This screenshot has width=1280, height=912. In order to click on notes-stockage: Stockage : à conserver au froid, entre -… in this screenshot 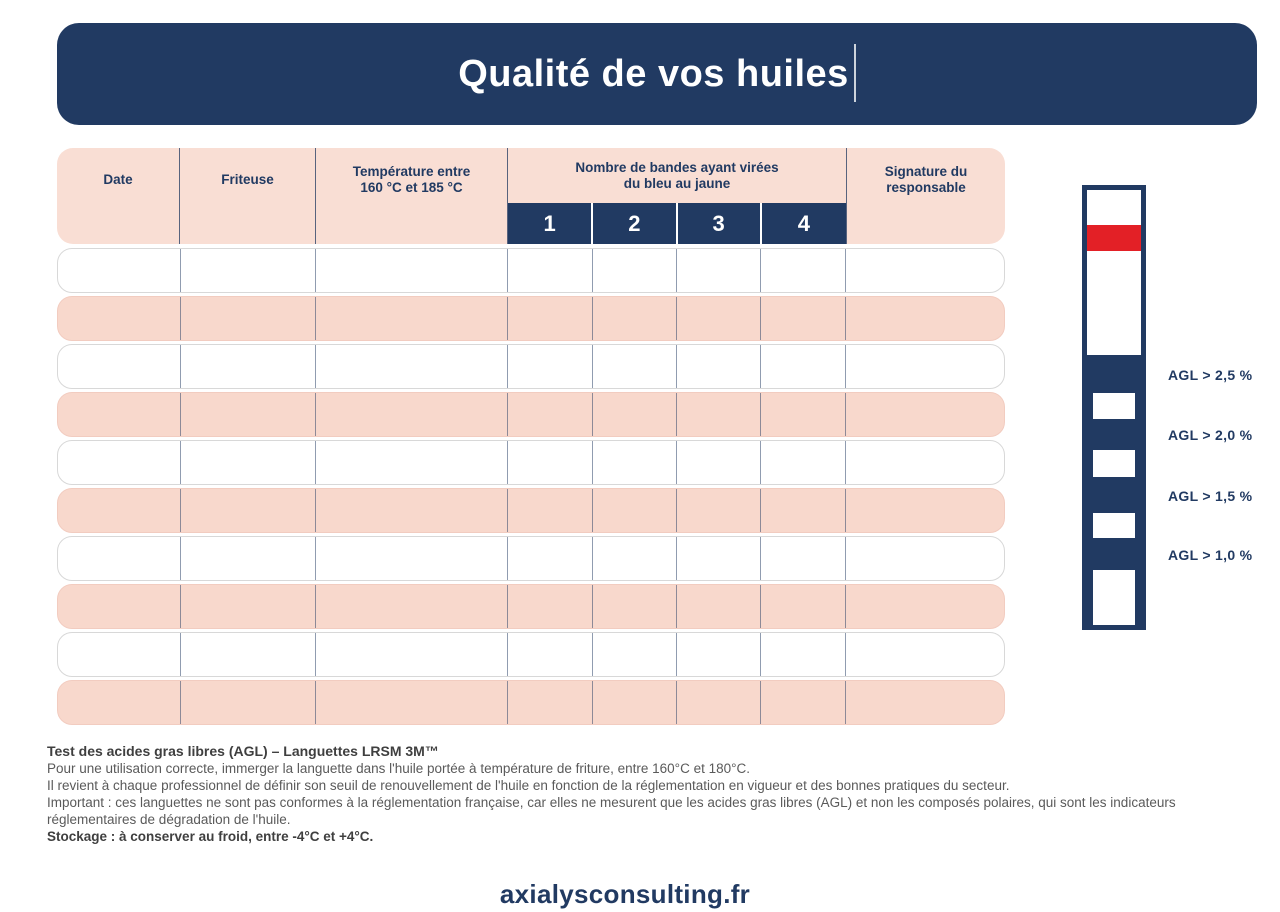, I will do `click(210, 836)`.